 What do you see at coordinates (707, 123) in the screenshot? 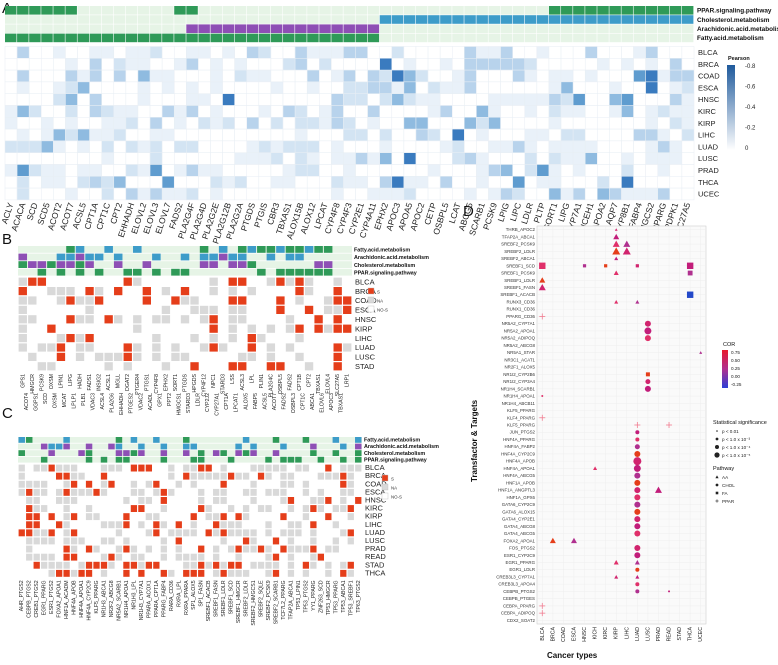
I see `cancer-label: KIRP` at bounding box center [707, 123].